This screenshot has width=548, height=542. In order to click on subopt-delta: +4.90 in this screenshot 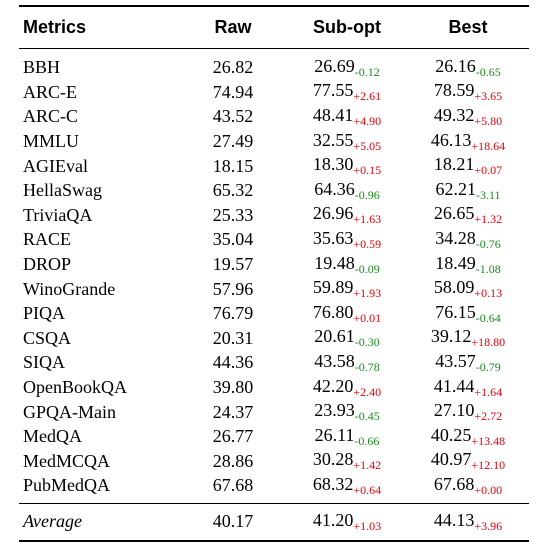, I will do `click(367, 120)`.